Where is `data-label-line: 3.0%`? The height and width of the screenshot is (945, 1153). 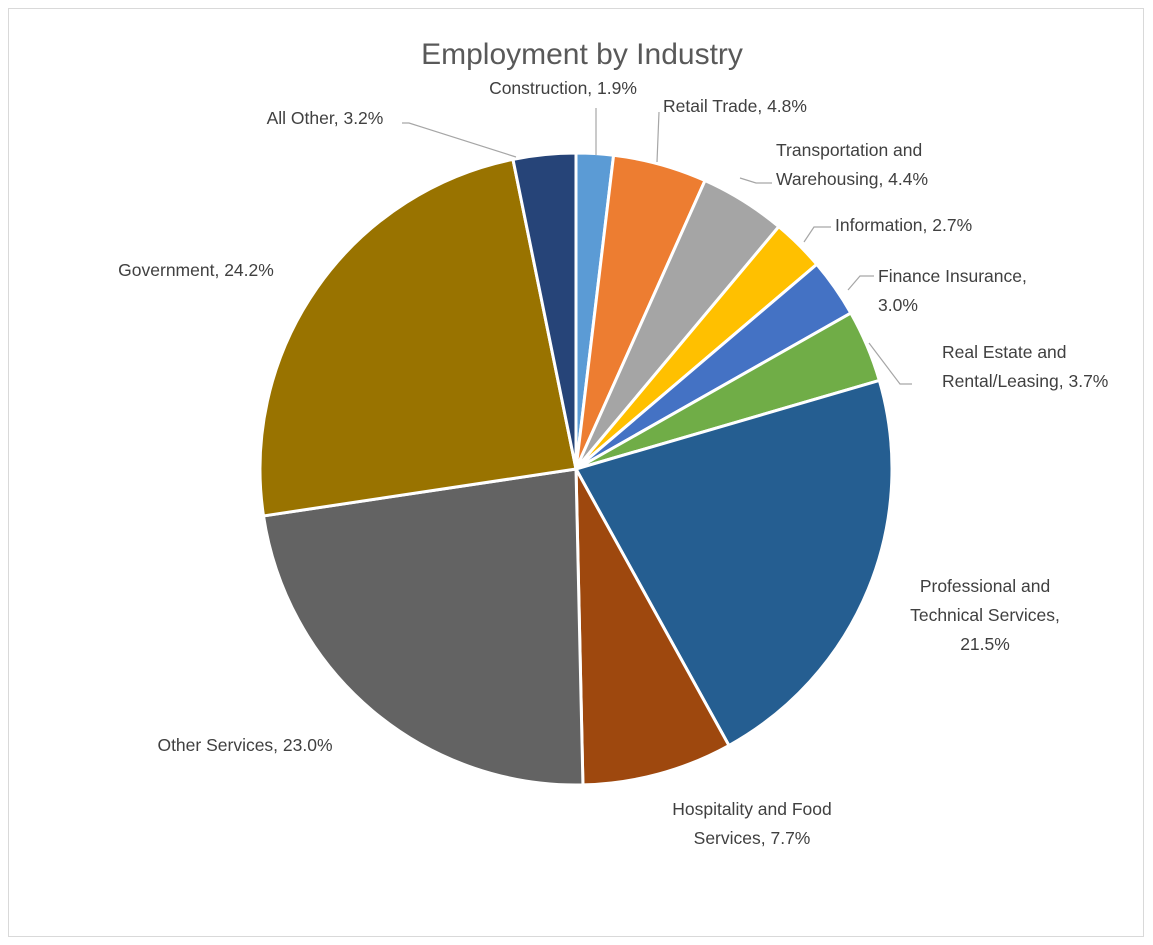 data-label-line: 3.0% is located at coordinates (898, 305).